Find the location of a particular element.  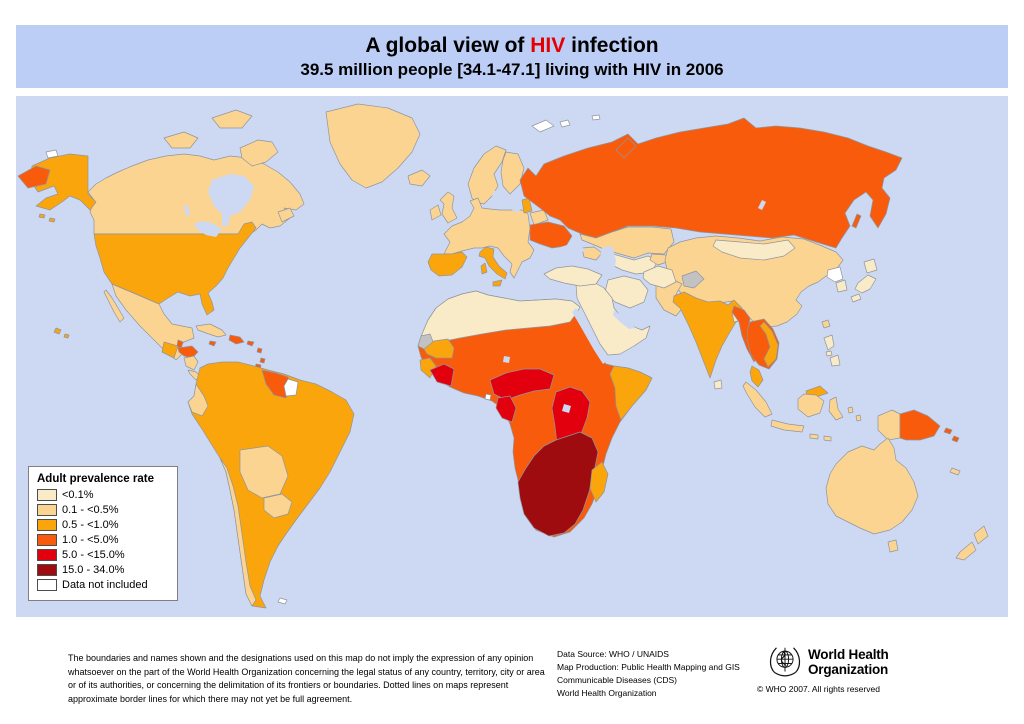

who-logo-line1: World Health is located at coordinates (848, 654).